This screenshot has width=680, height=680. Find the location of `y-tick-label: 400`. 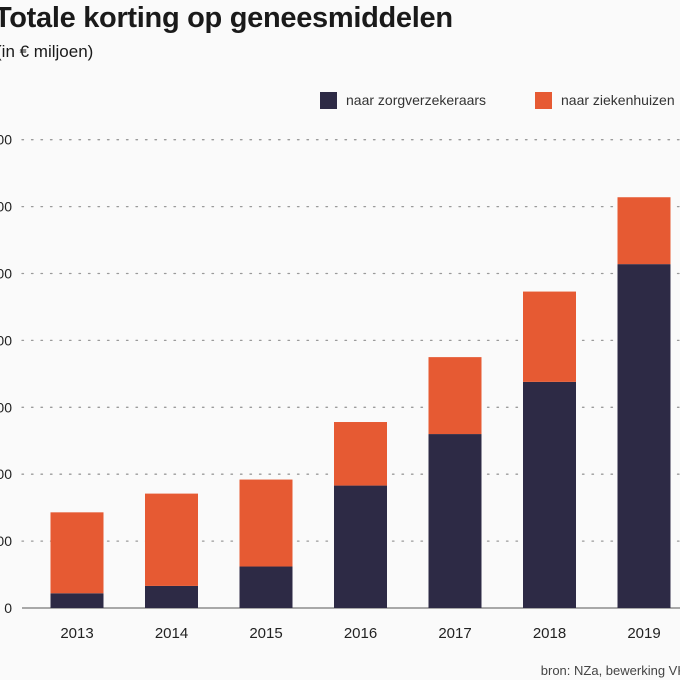

y-tick-label: 400 is located at coordinates (6, 340).